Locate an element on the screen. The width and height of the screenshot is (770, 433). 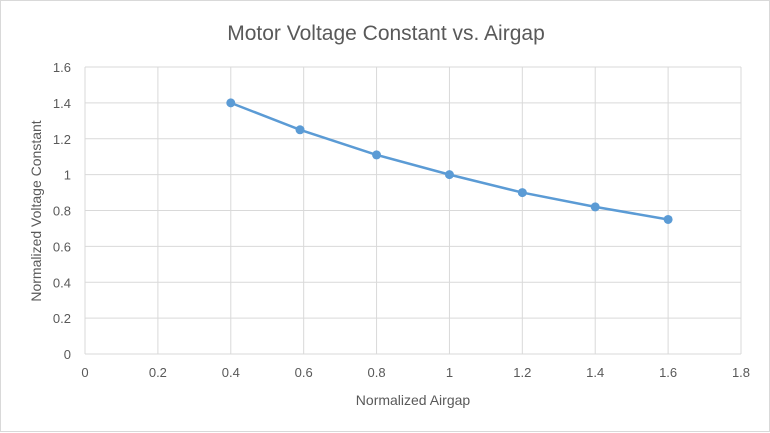
y-tick-label: 0.8 is located at coordinates (62, 211).